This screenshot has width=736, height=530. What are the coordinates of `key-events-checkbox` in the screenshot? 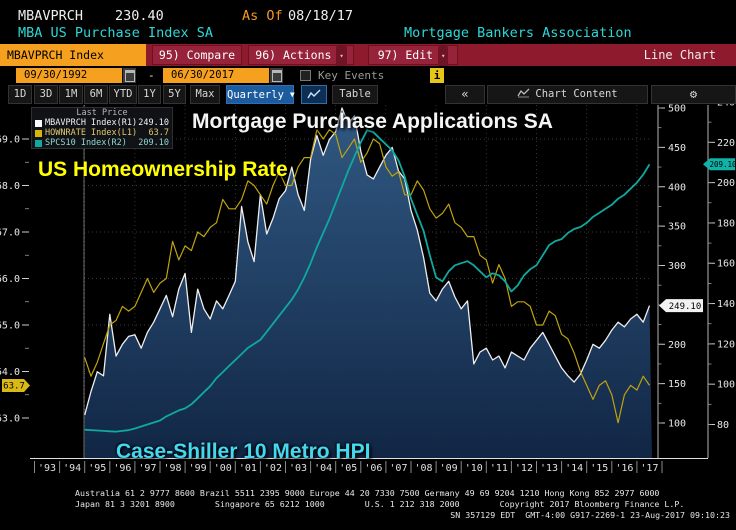 It's located at (305, 75).